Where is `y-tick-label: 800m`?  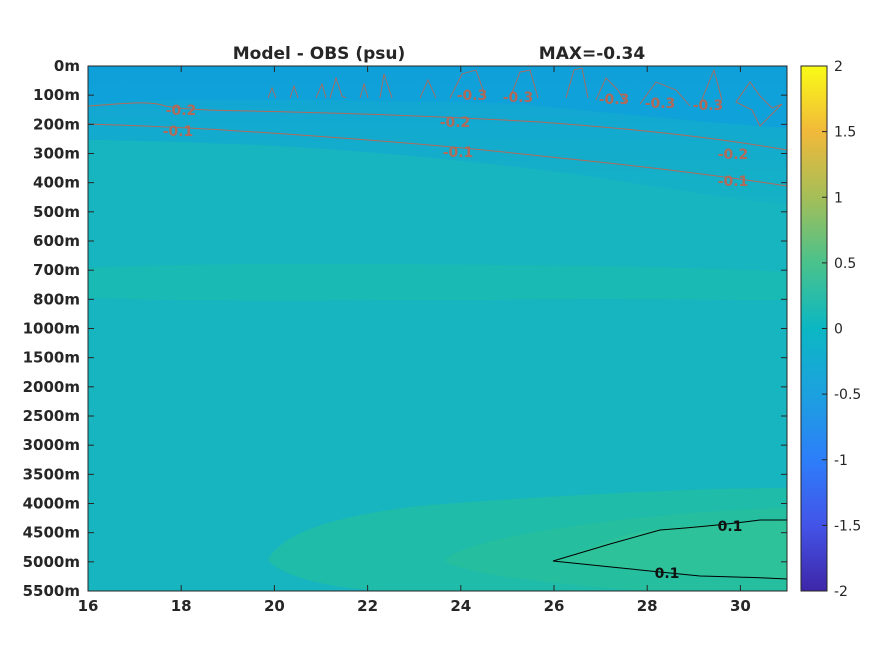 y-tick-label: 800m is located at coordinates (56, 299).